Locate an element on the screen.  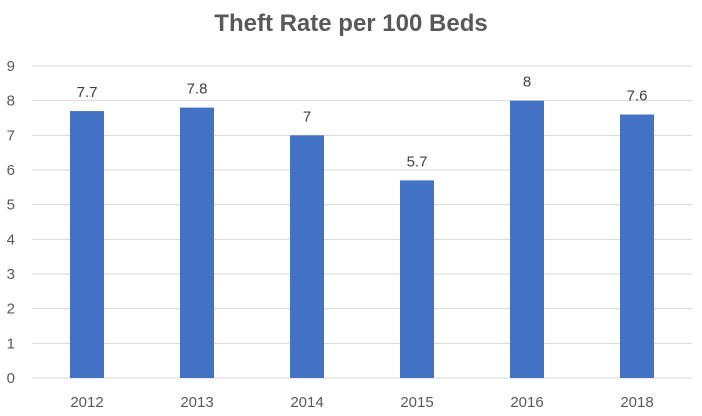
chart-title: Theft Rate per 100 Beds is located at coordinates (351, 23).